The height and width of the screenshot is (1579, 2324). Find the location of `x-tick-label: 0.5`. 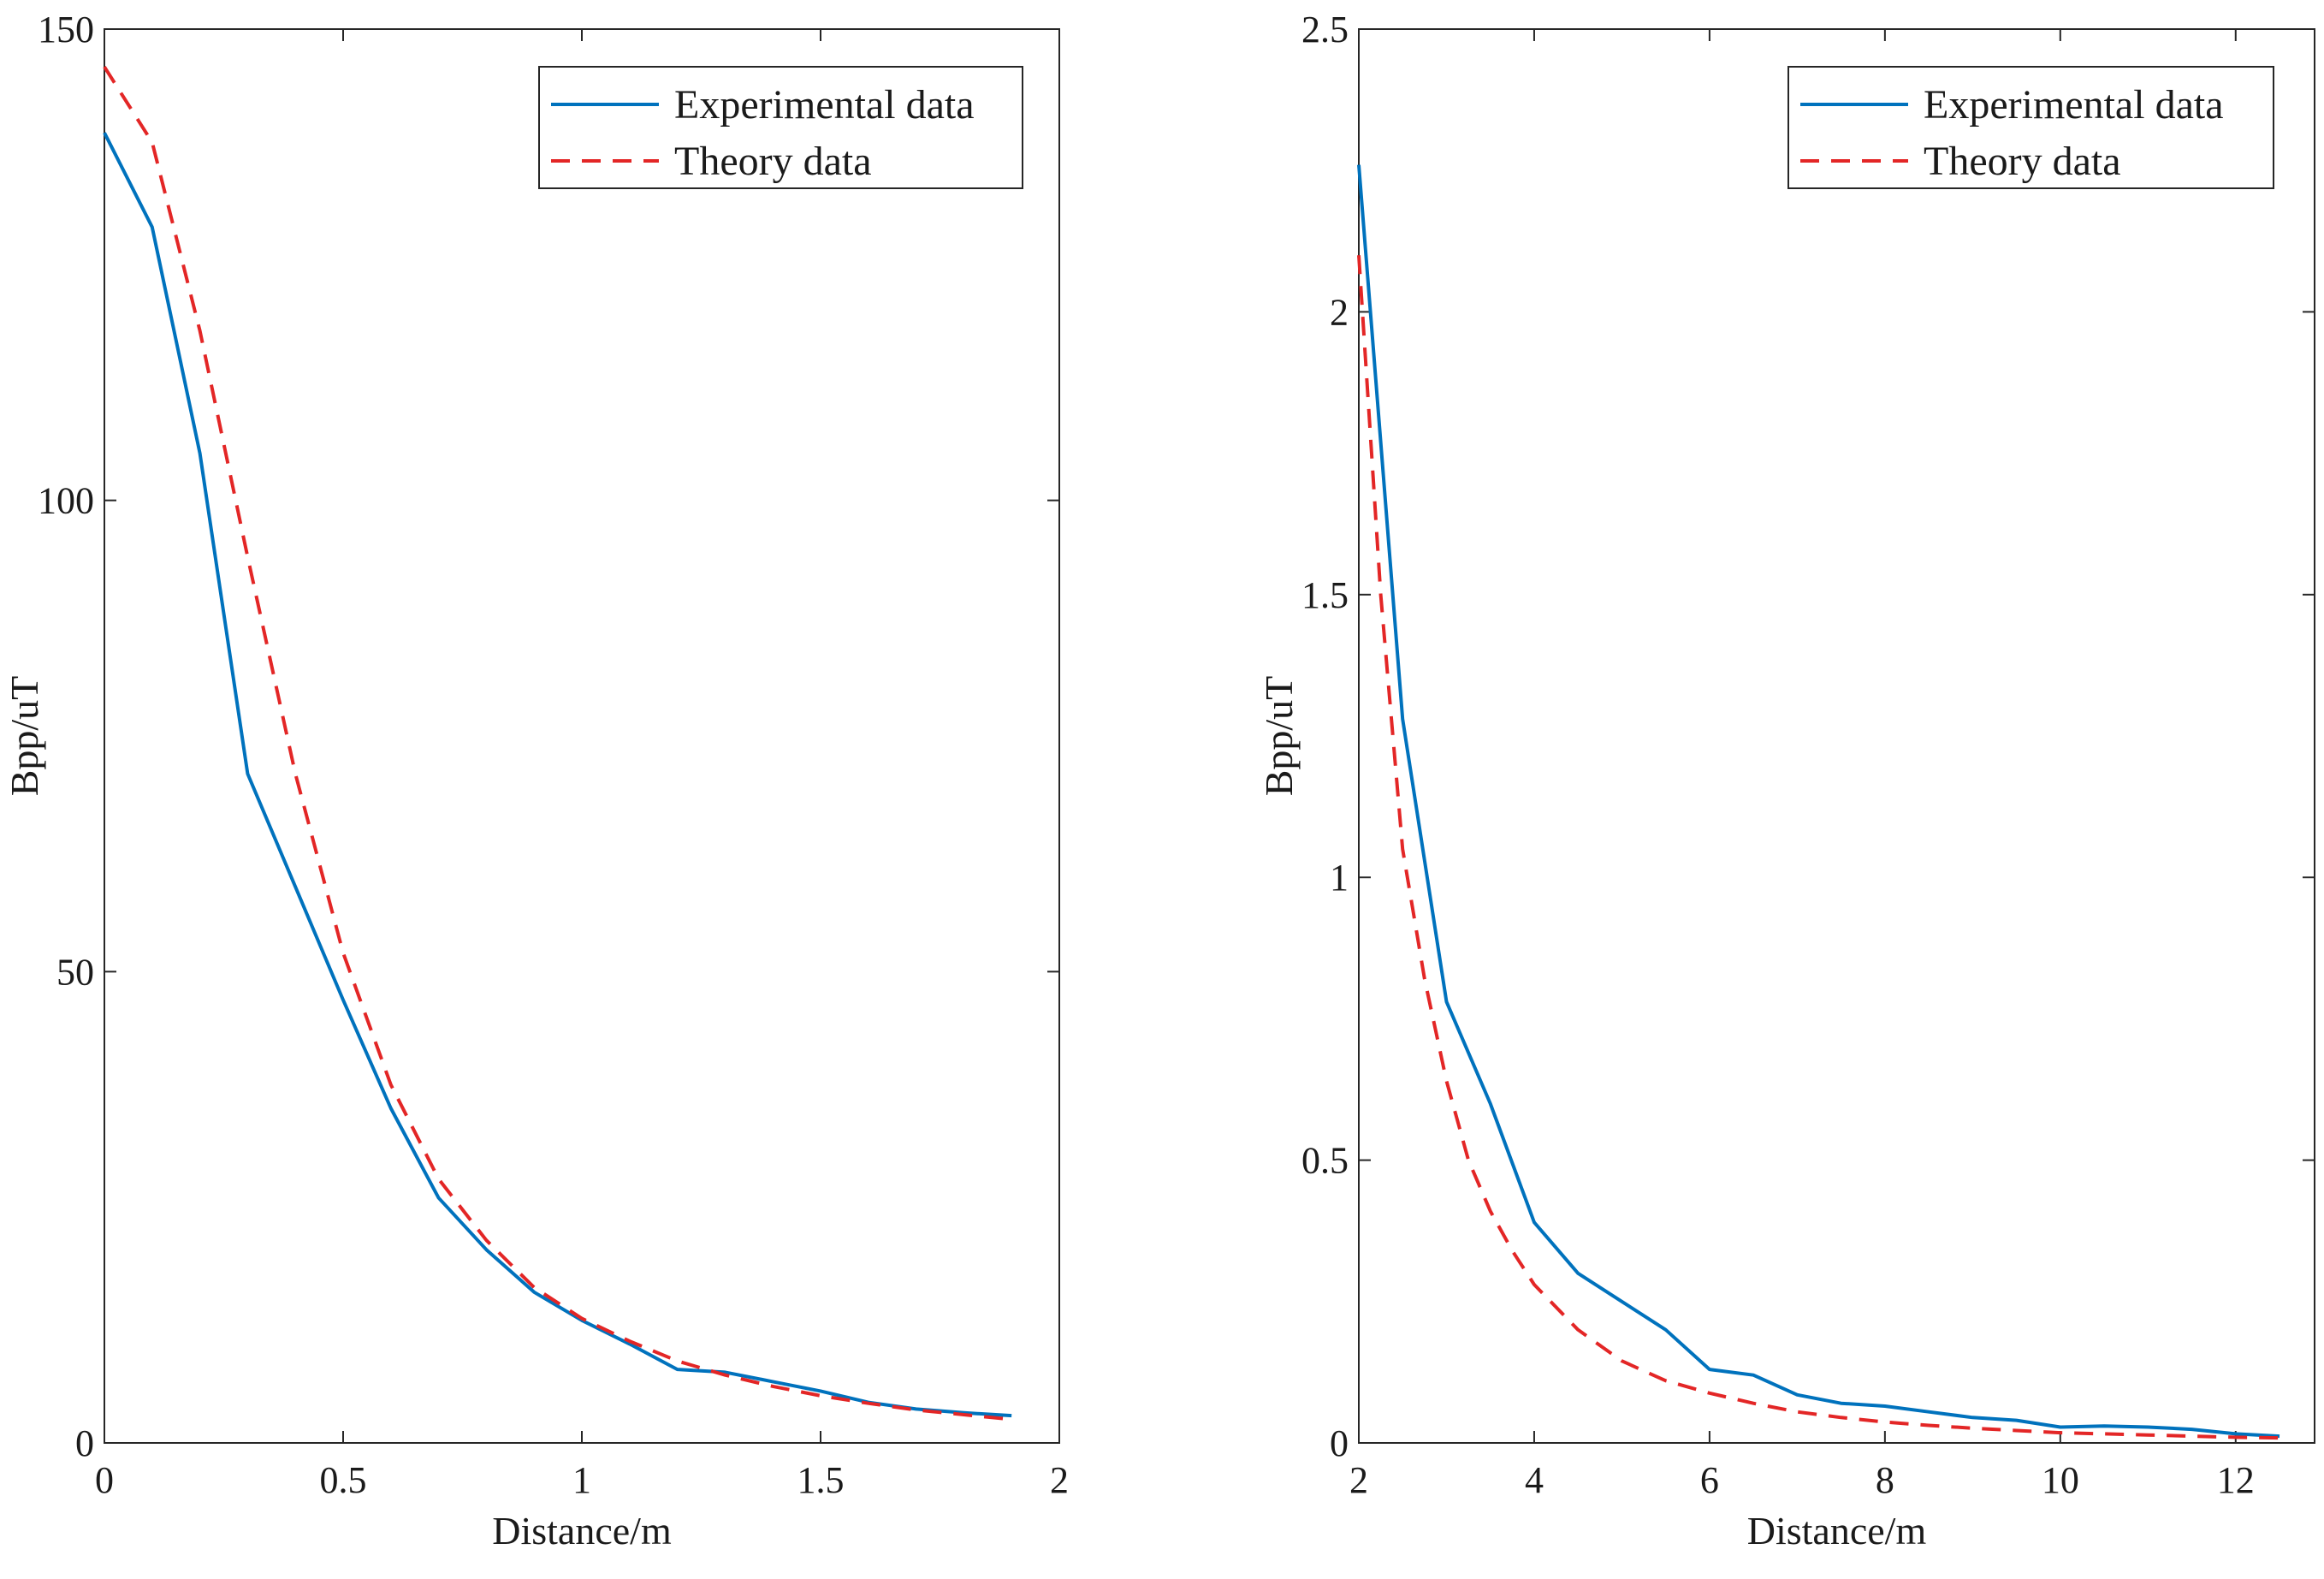

x-tick-label: 0.5 is located at coordinates (343, 1480).